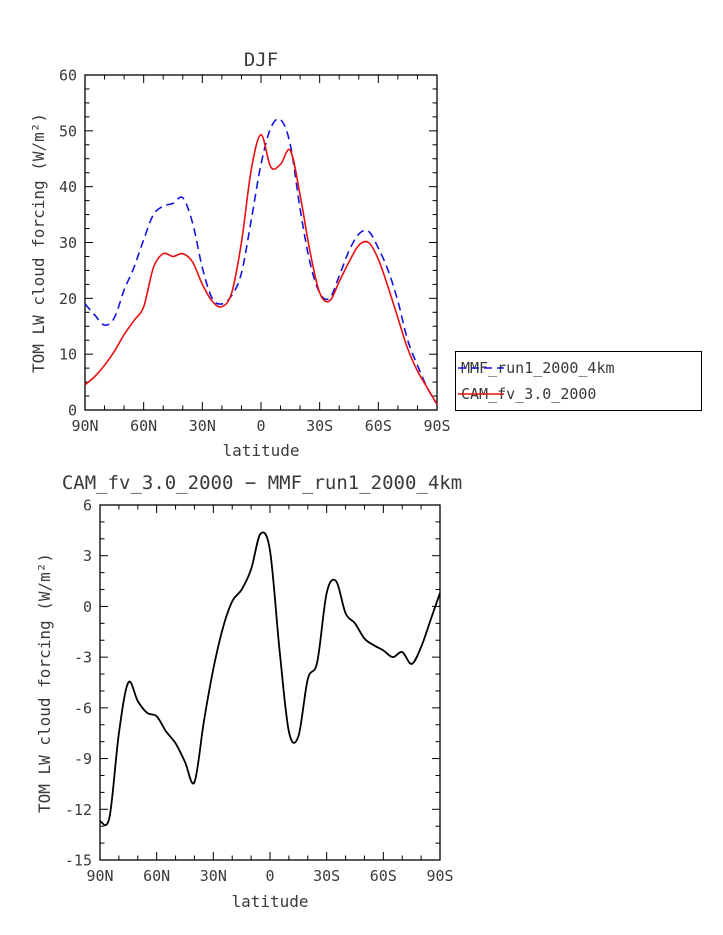  What do you see at coordinates (78, 861) in the screenshot?
I see `y-tick-label: -15` at bounding box center [78, 861].